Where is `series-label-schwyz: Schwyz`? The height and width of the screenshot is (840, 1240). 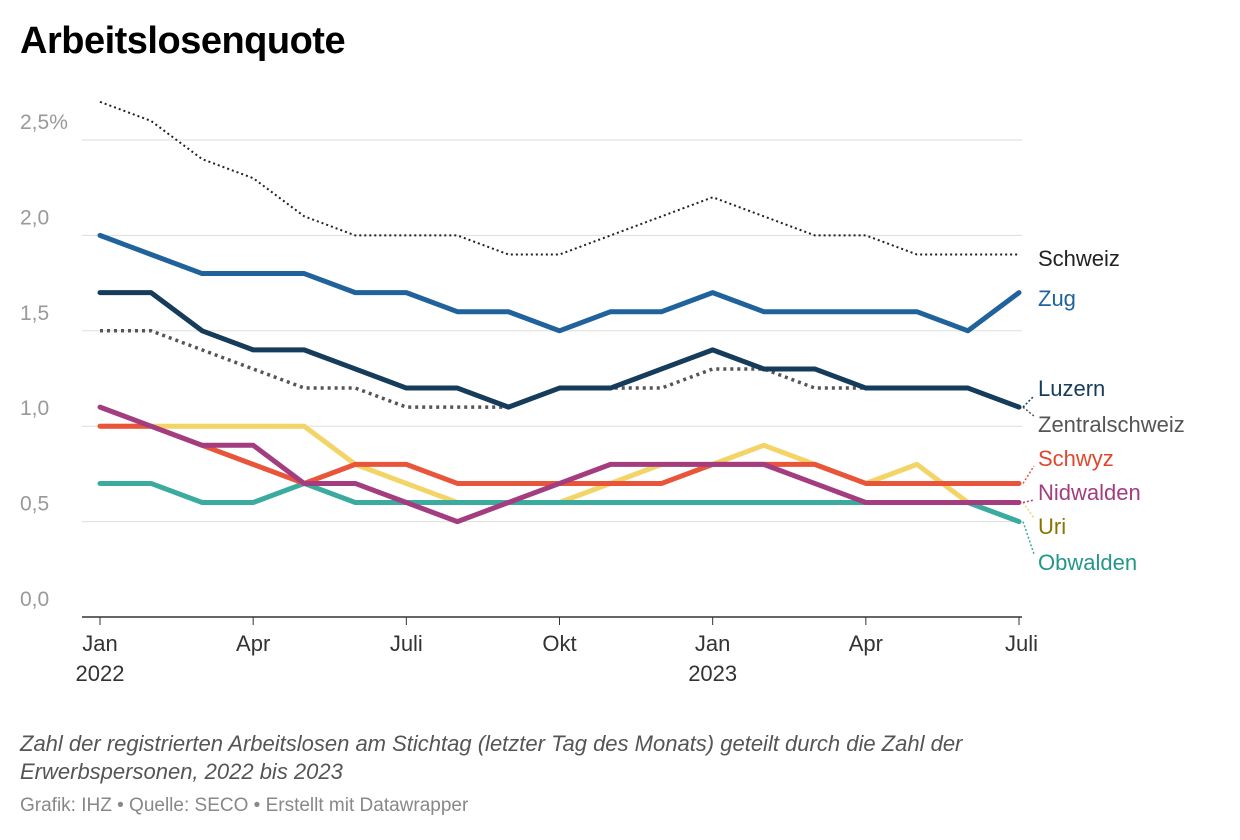 series-label-schwyz: Schwyz is located at coordinates (1076, 458).